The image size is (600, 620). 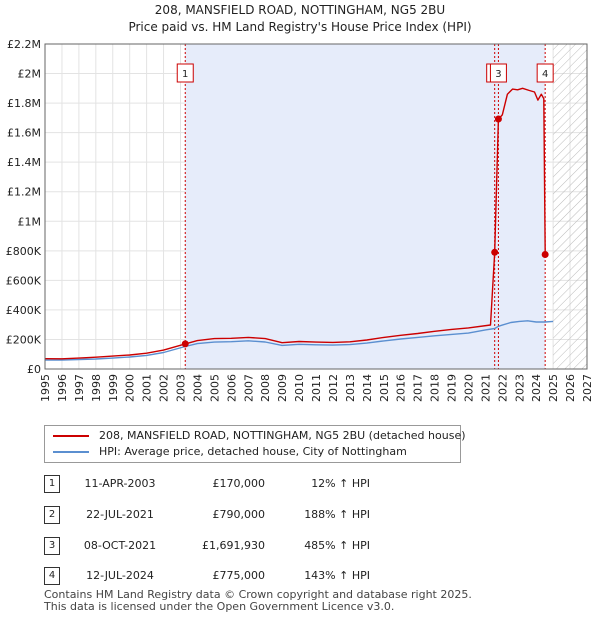 I want to click on transaction-row: 4 12-JUL-2024 £775,000 143% ↑ HPI, so click(x=300, y=577).